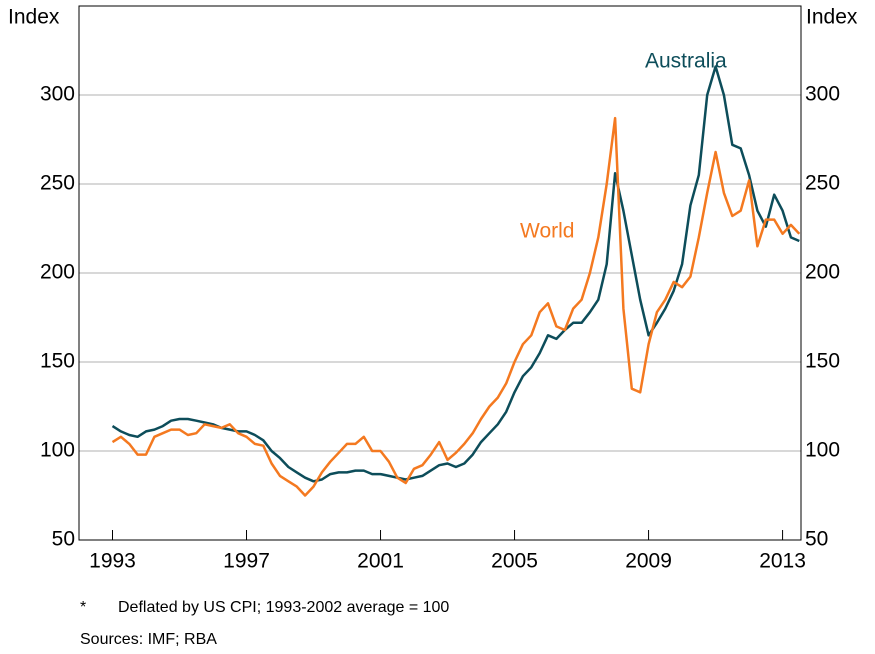 The image size is (875, 654). What do you see at coordinates (63, 539) in the screenshot?
I see `y-tick-label: 50` at bounding box center [63, 539].